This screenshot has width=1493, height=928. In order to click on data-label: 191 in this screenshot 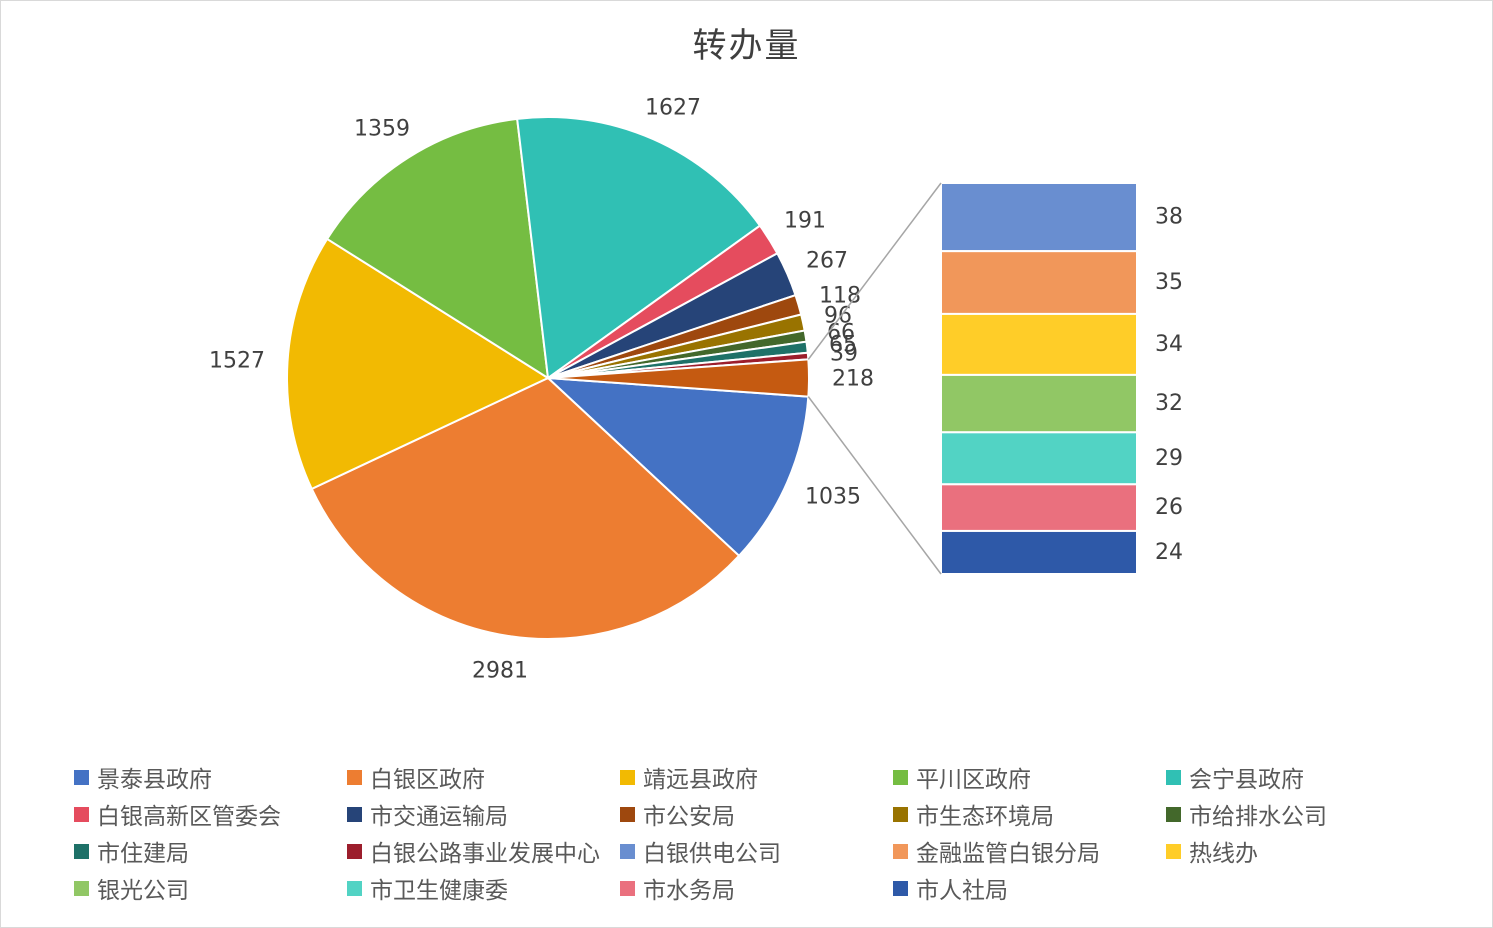, I will do `click(805, 221)`.